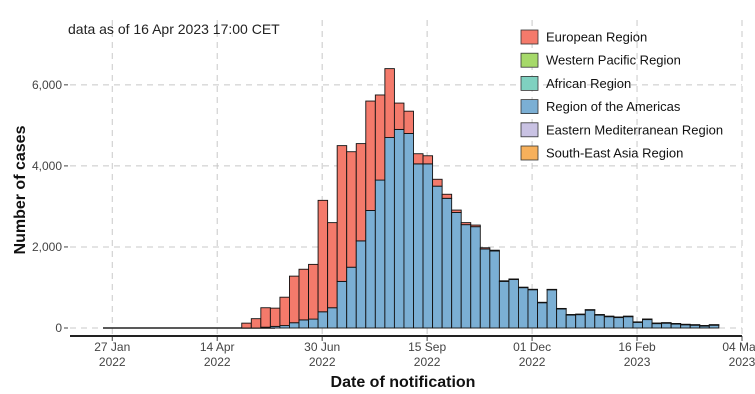 Image resolution: width=755 pixels, height=394 pixels. Describe the element at coordinates (614, 153) in the screenshot. I see `legend-label: South-East Asia Region` at that location.